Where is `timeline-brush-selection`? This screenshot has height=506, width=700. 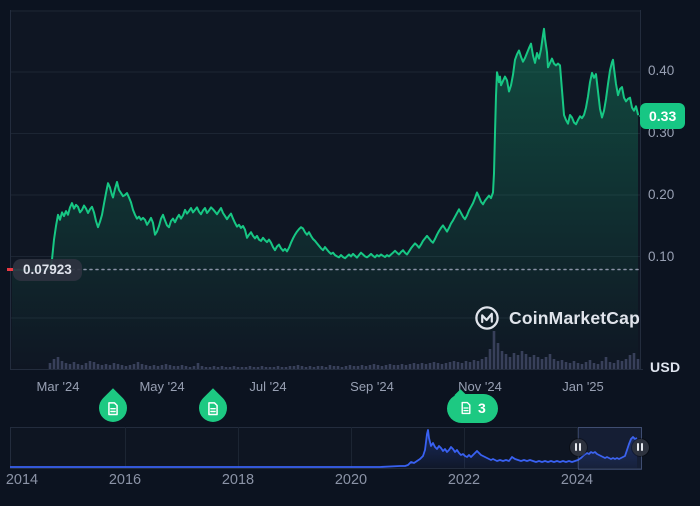
timeline-brush-selection is located at coordinates (610, 448).